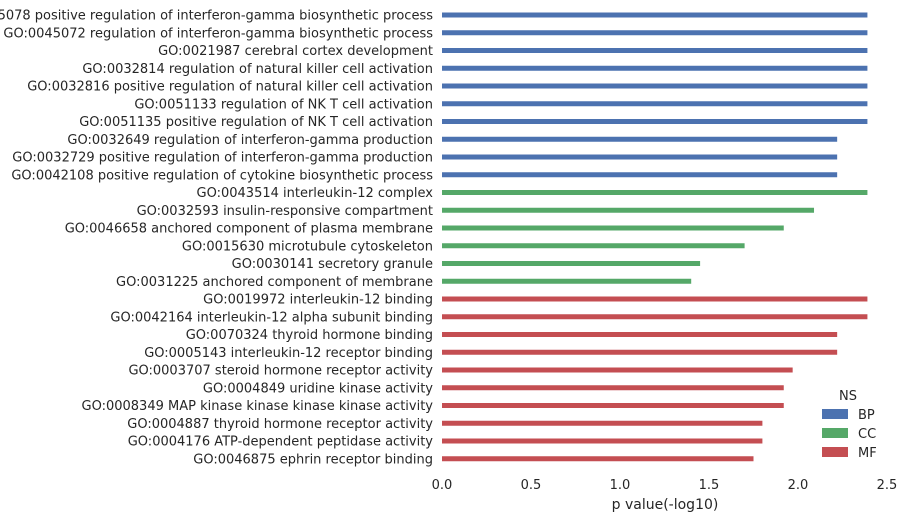  Describe the element at coordinates (835, 414) in the screenshot. I see `legend-swatch-bp` at that location.